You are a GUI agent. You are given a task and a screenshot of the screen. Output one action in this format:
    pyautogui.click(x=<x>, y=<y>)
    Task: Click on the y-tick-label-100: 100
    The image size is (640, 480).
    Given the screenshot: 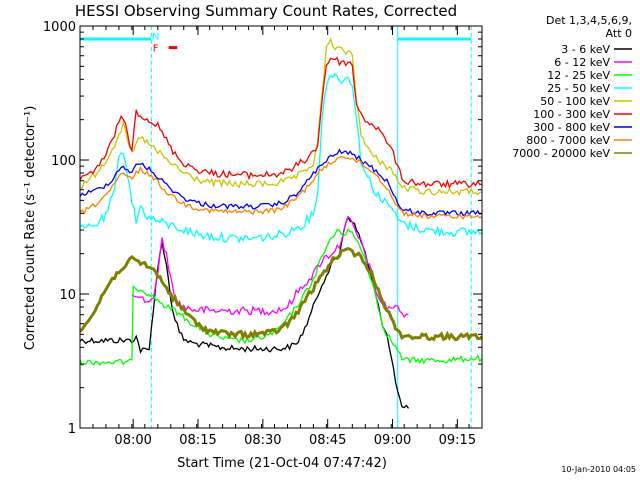 What is the action you would take?
    pyautogui.click(x=63, y=161)
    